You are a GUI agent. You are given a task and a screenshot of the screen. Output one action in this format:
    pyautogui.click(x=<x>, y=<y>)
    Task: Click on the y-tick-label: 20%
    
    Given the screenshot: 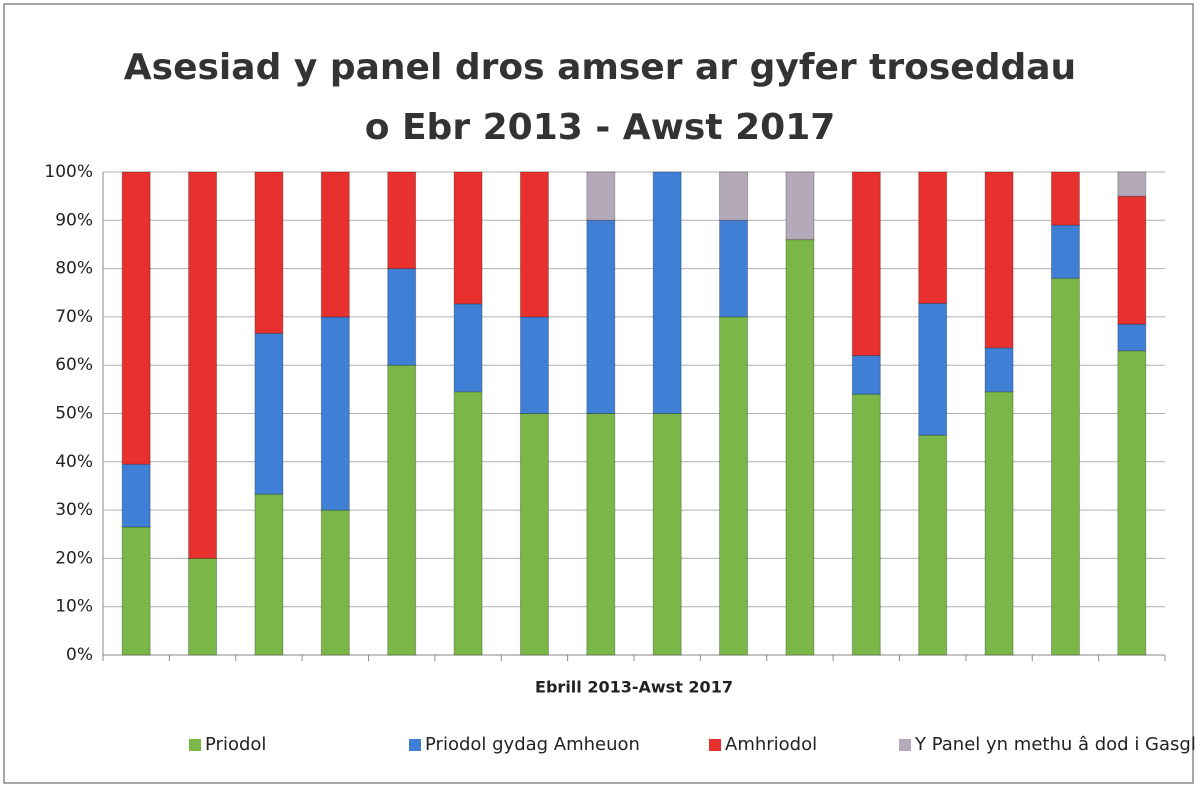 What is the action you would take?
    pyautogui.click(x=74, y=558)
    